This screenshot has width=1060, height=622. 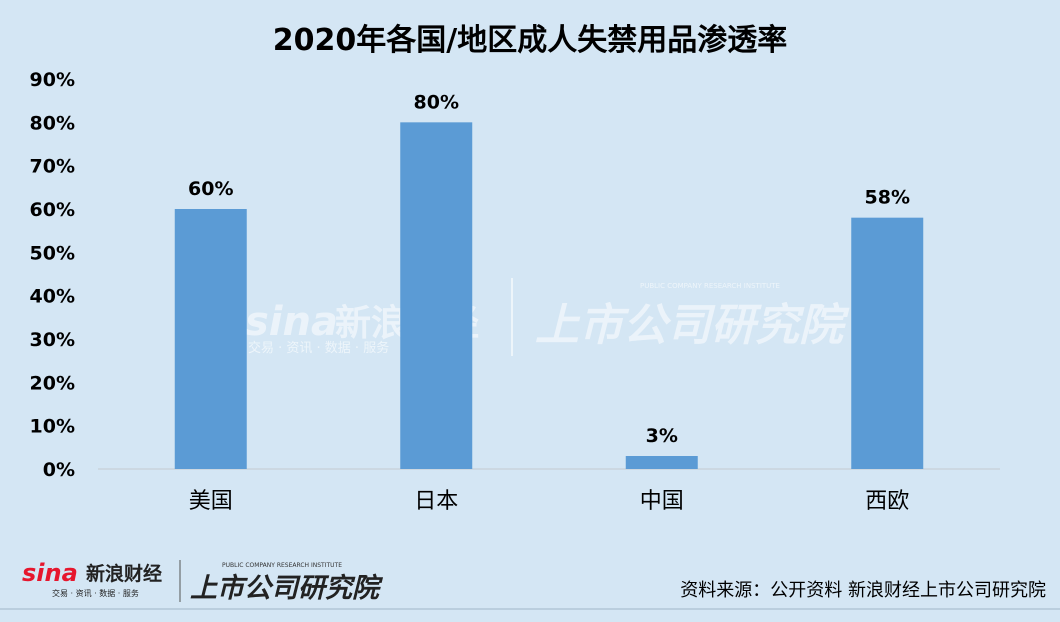 What do you see at coordinates (887, 501) in the screenshot?
I see `x-tick-label: 西欧` at bounding box center [887, 501].